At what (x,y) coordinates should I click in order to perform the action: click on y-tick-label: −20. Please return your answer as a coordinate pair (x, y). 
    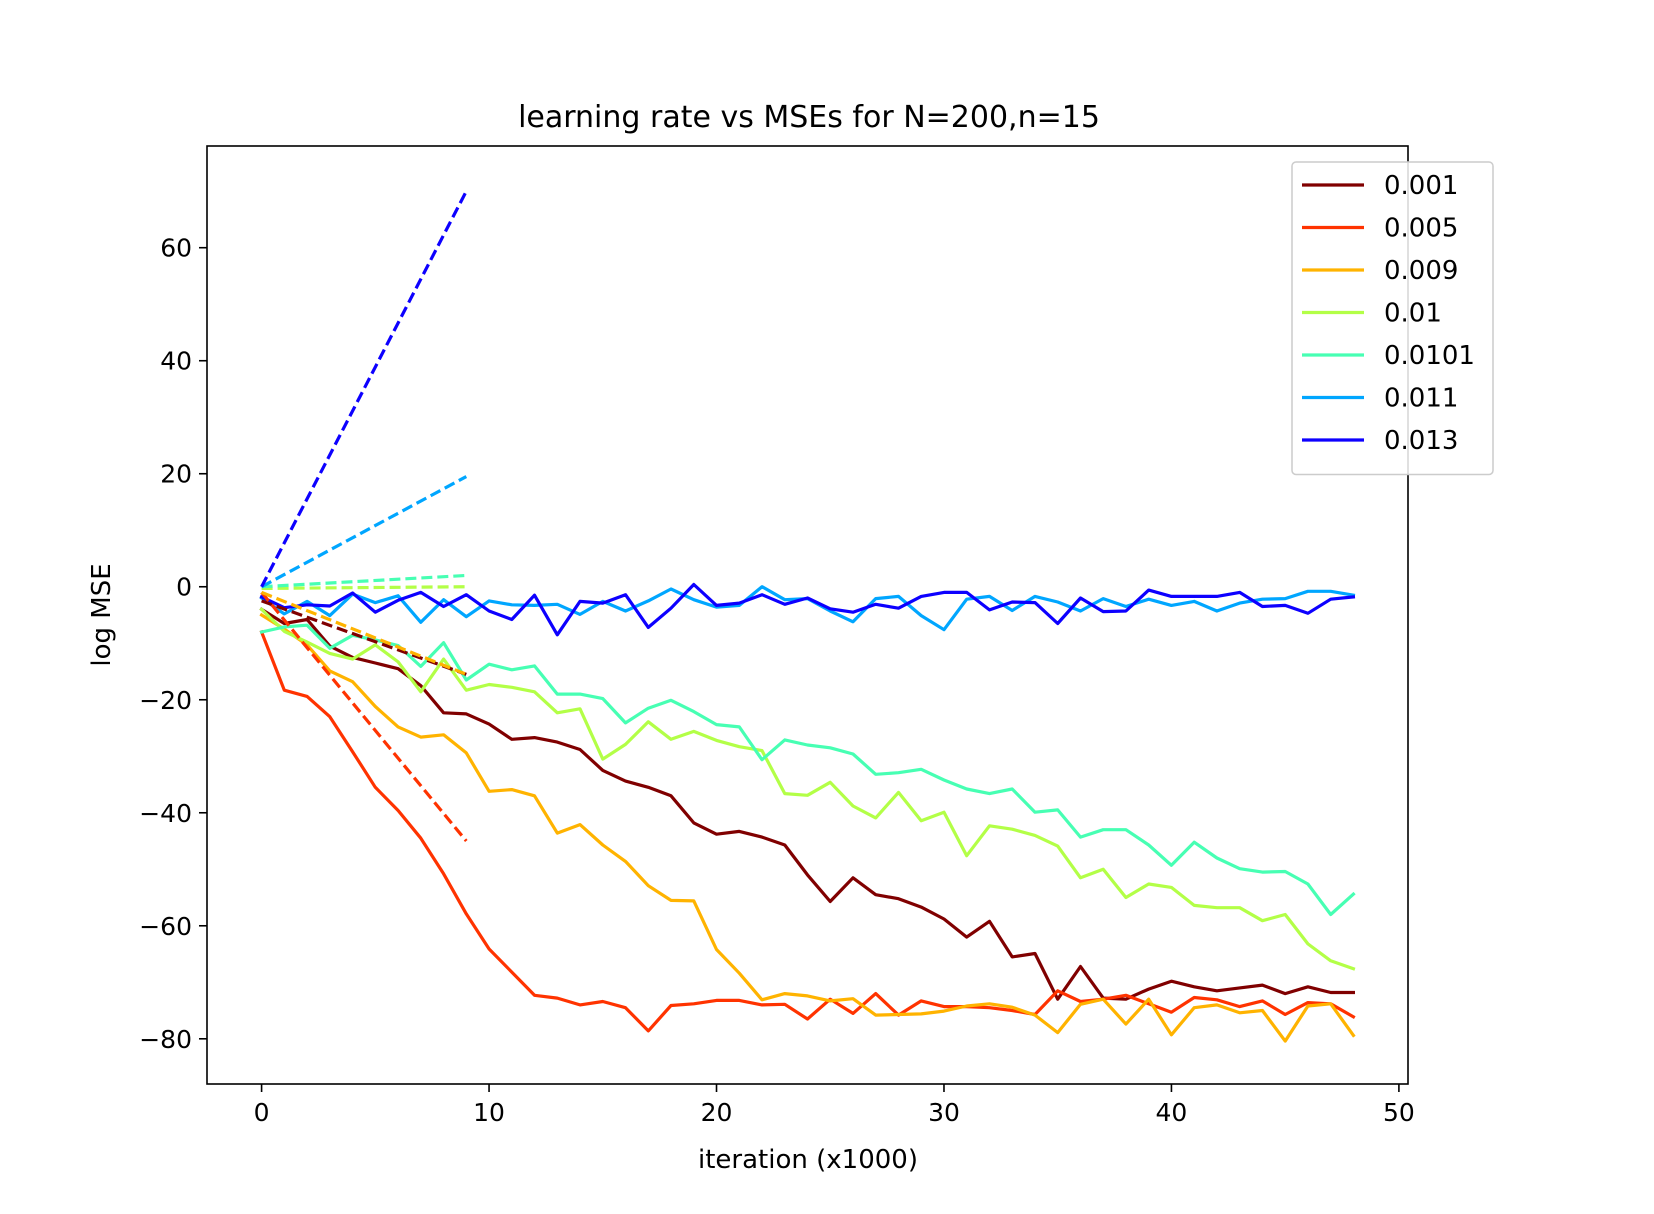
    Looking at the image, I should click on (165, 700).